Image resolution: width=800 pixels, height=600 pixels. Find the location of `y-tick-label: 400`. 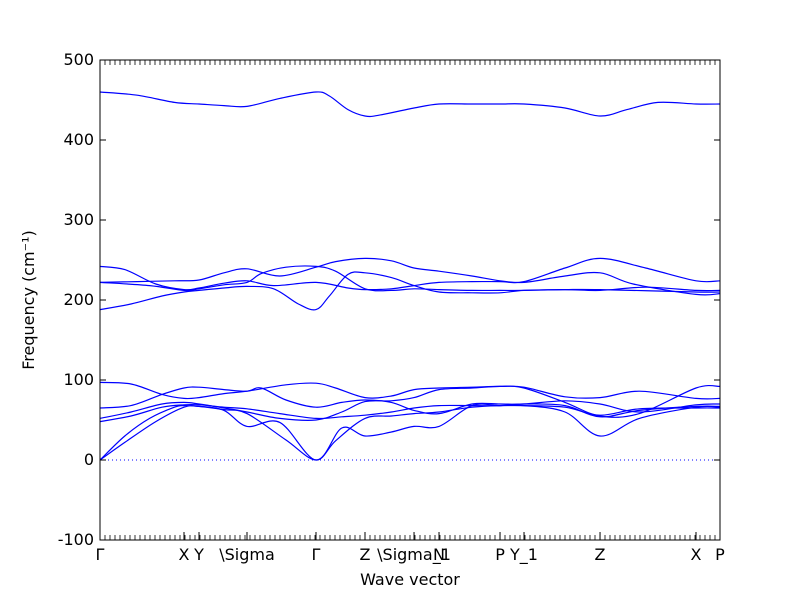

y-tick-label: 400 is located at coordinates (78, 139).